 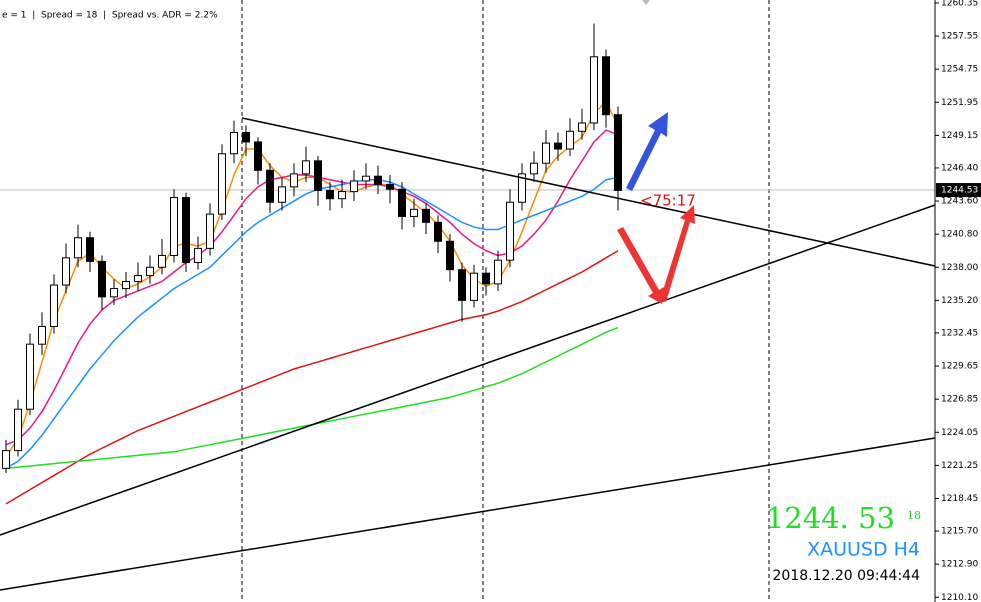 I want to click on big-price-spread: 18, so click(x=914, y=515).